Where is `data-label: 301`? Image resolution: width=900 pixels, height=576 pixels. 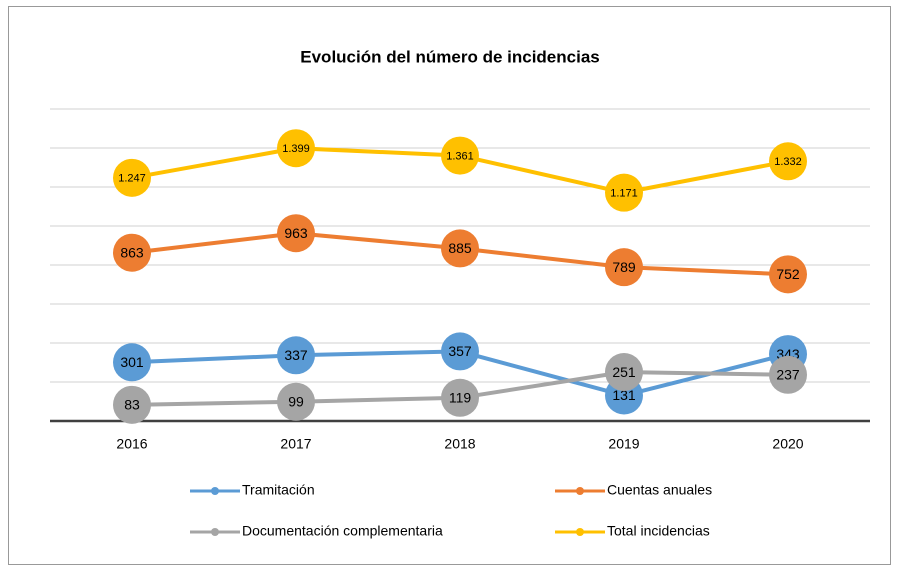
data-label: 301 is located at coordinates (132, 362).